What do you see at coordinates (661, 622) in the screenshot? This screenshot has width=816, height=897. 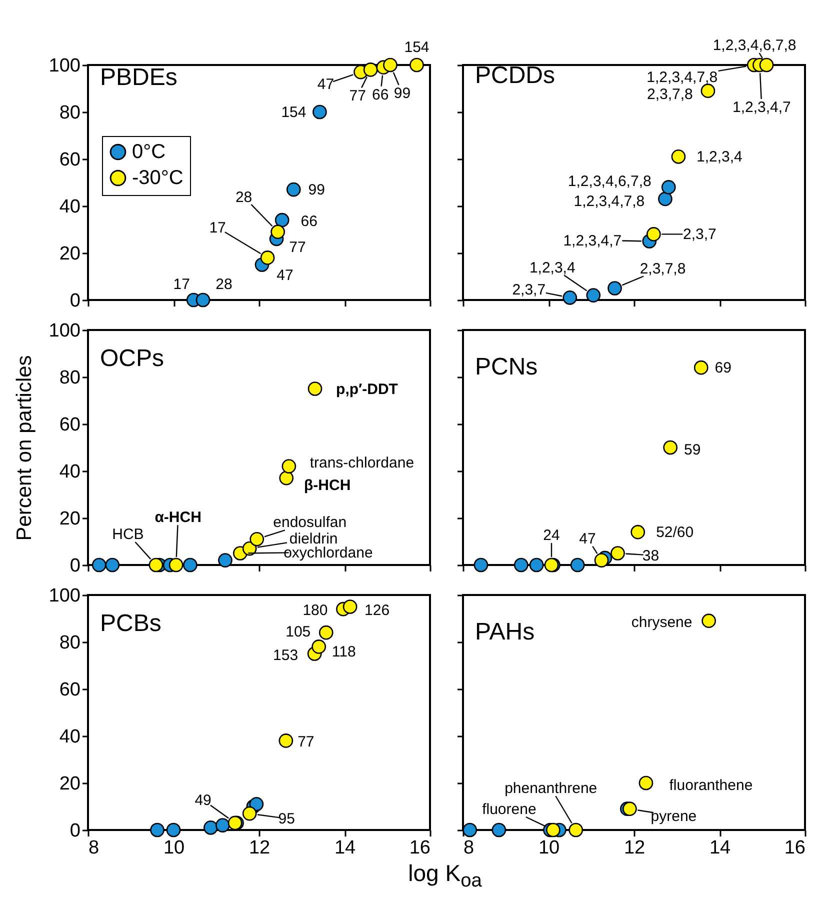 I see `annotation: chrysene` at bounding box center [661, 622].